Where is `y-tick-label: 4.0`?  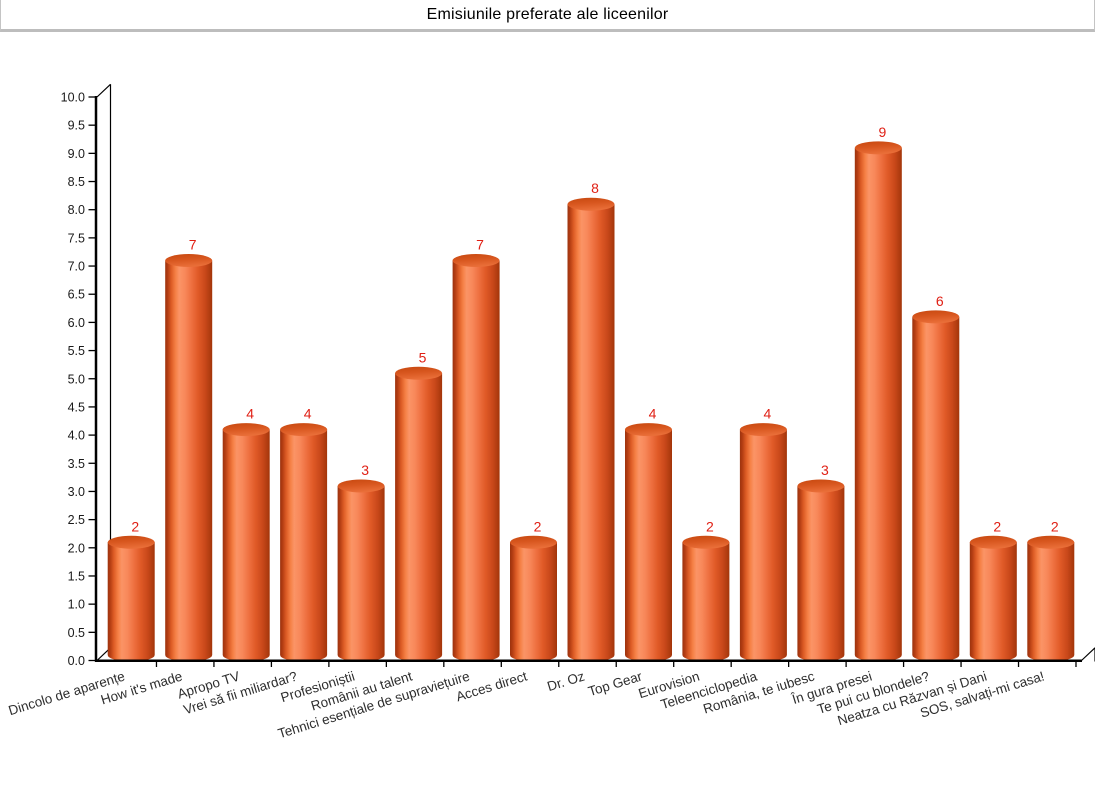
y-tick-label: 4.0 is located at coordinates (76, 436).